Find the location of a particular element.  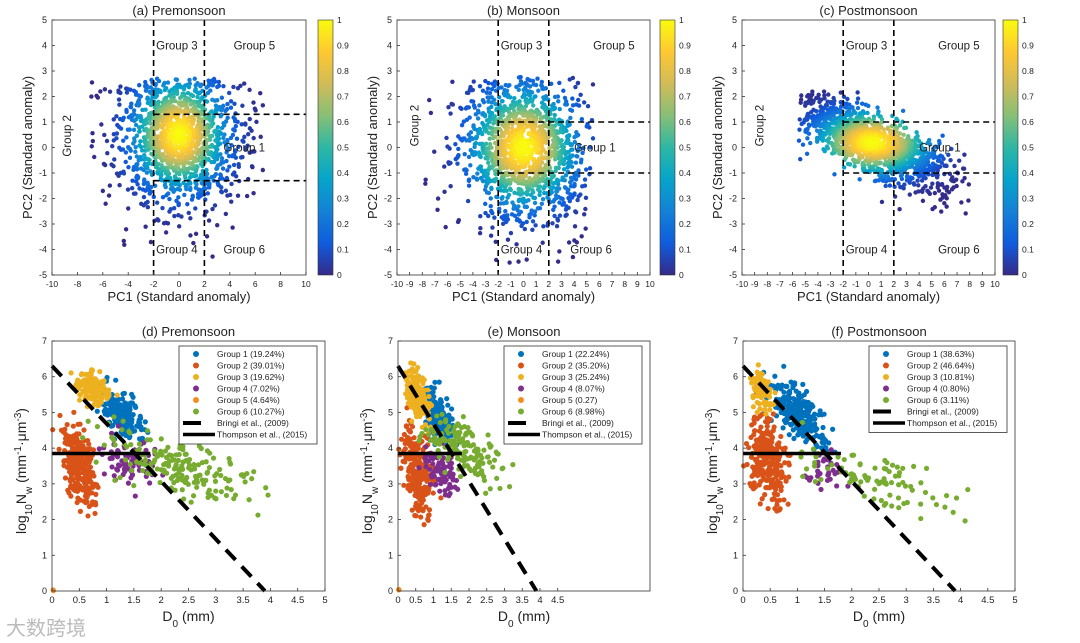

group-label: Group 2 is located at coordinates (68, 136).